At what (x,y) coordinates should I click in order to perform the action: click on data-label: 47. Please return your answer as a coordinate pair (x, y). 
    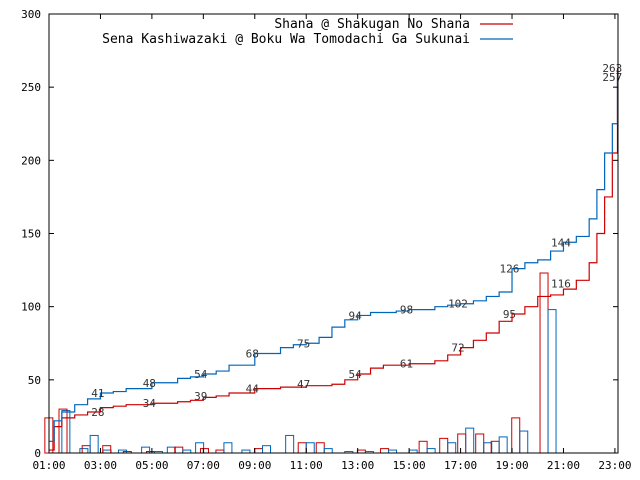
    Looking at the image, I should click on (303, 384).